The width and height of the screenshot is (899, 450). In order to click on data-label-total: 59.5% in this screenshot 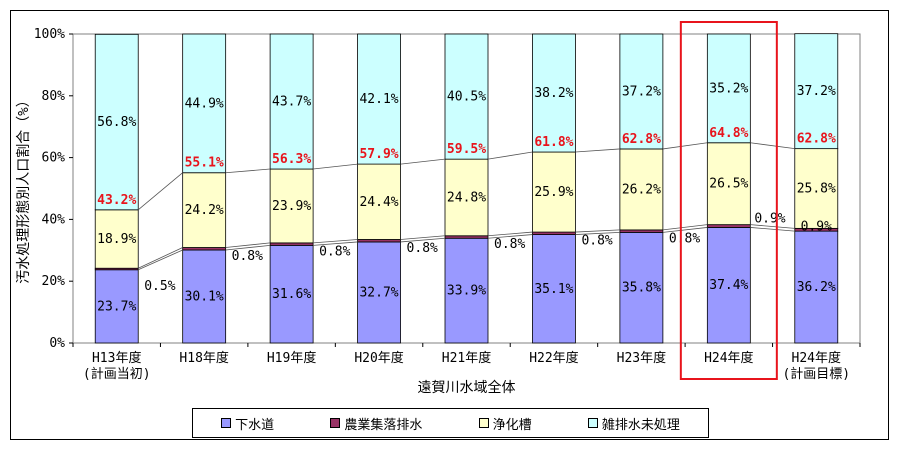, I will do `click(466, 149)`.